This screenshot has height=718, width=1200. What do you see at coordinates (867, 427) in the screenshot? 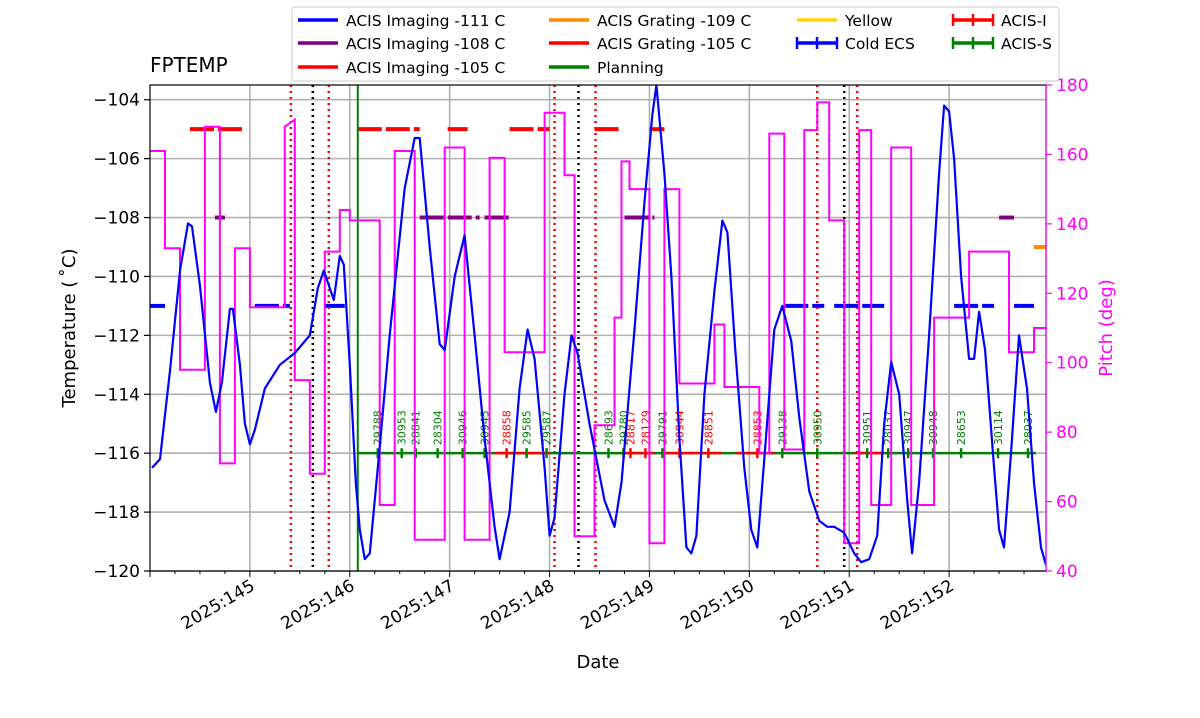
I see `obsid-label: 30951` at bounding box center [867, 427].